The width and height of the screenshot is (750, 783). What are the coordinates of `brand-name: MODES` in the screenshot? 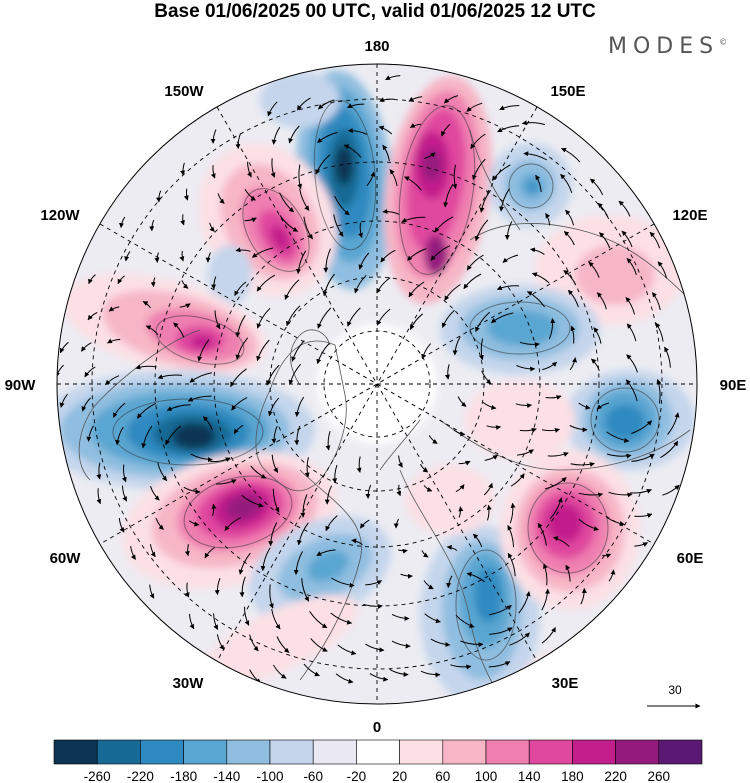 It's located at (664, 46).